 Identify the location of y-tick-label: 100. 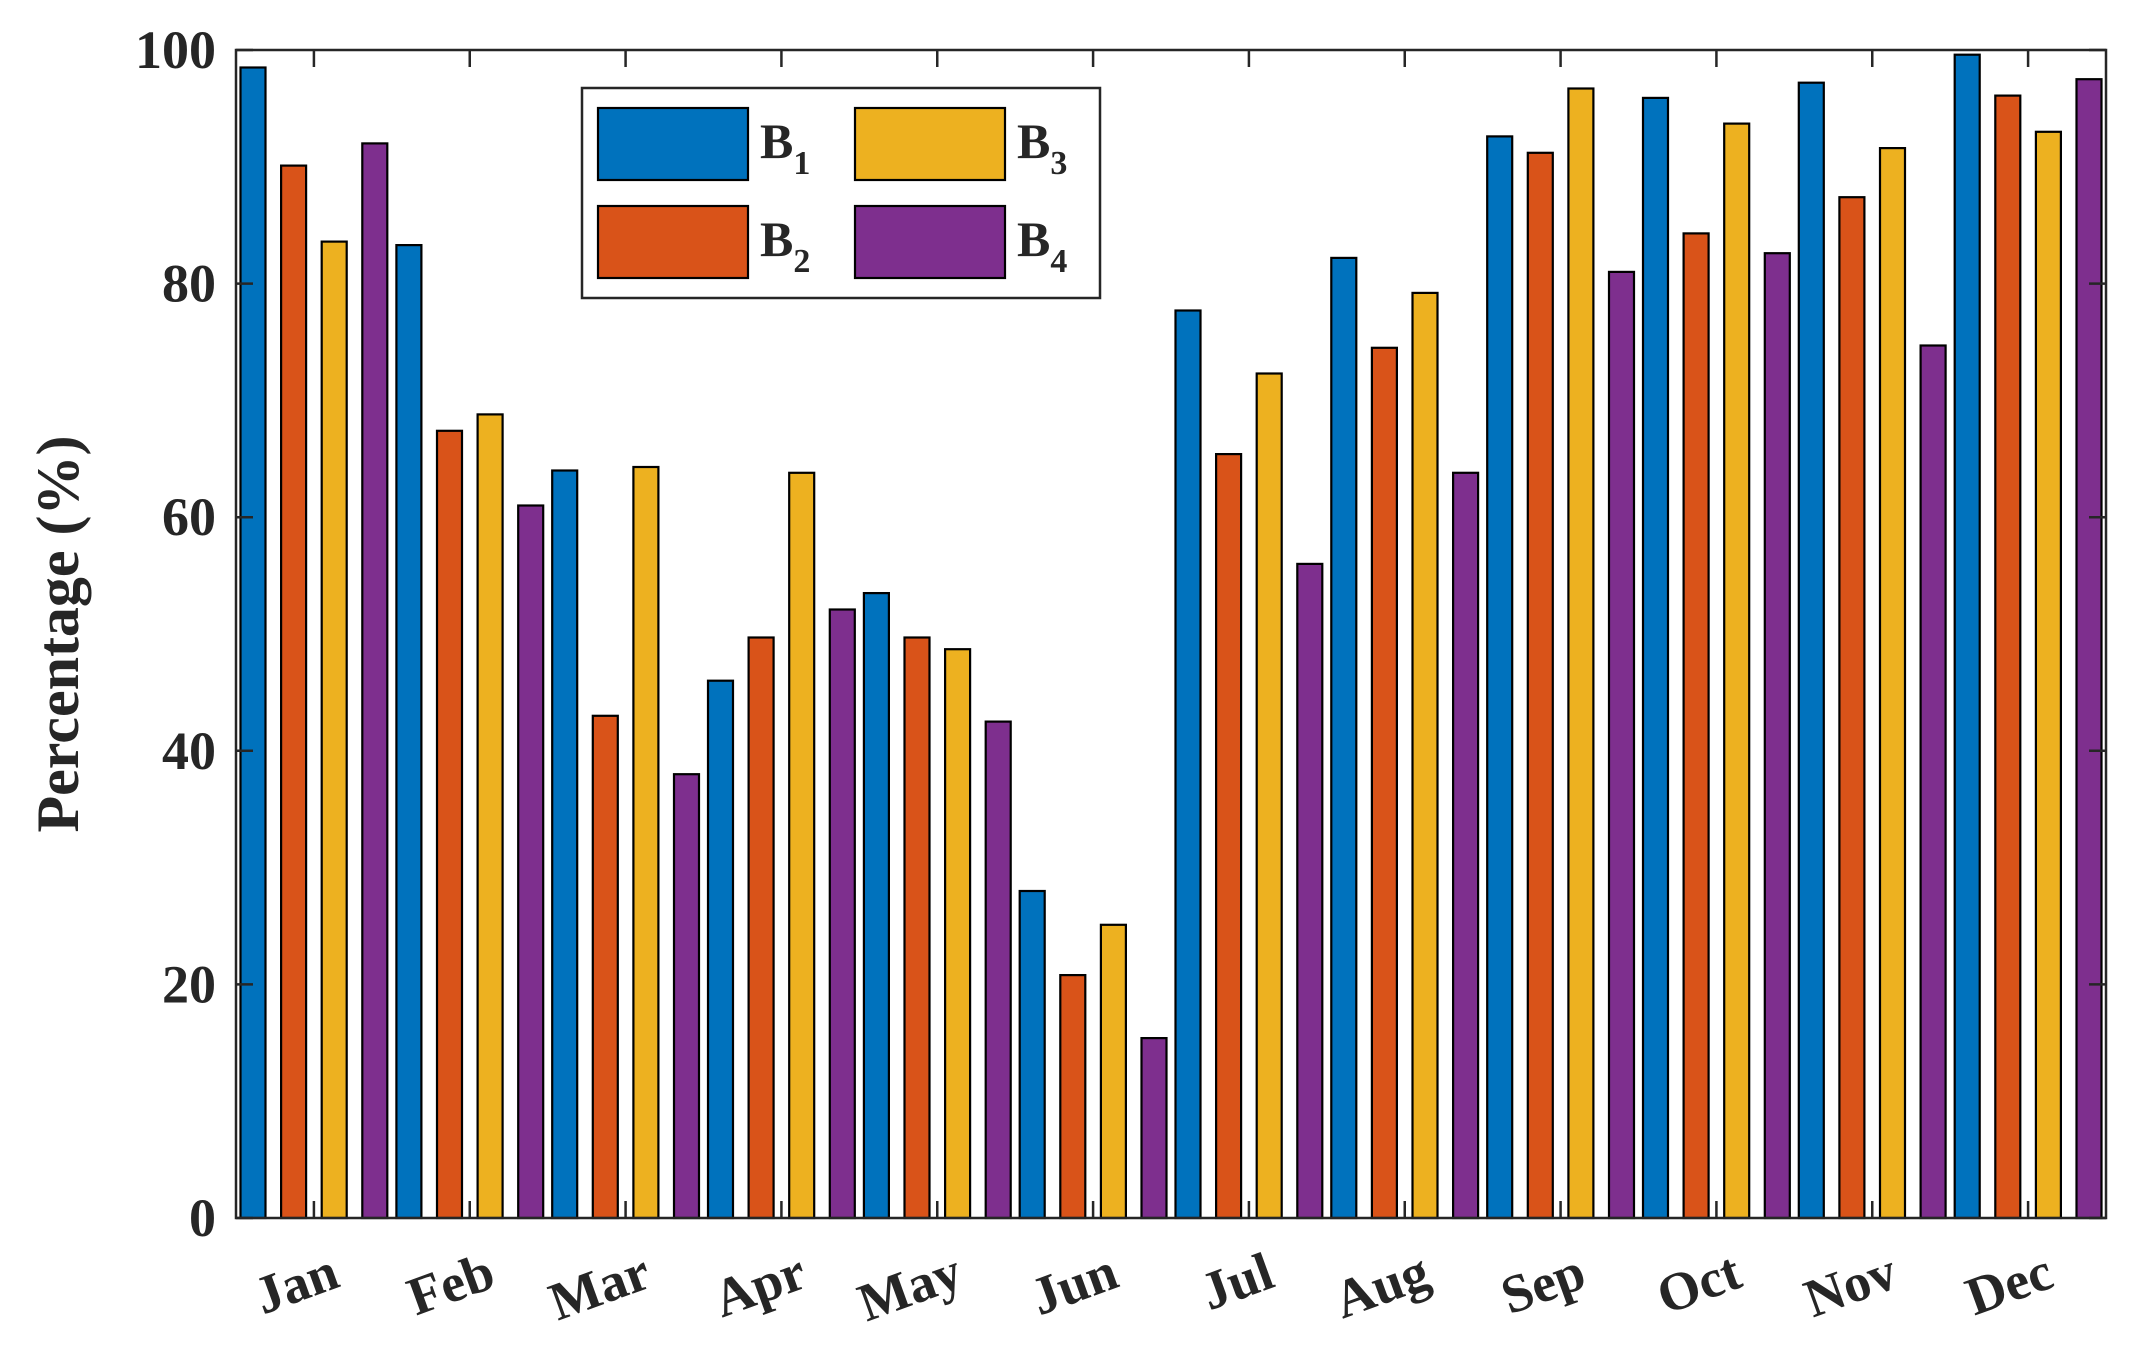
(175, 50).